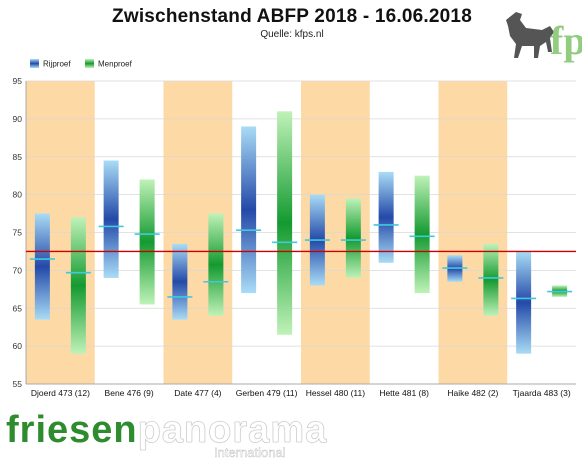  Describe the element at coordinates (232, 430) in the screenshot. I see `brand-part-2: panorama` at that location.